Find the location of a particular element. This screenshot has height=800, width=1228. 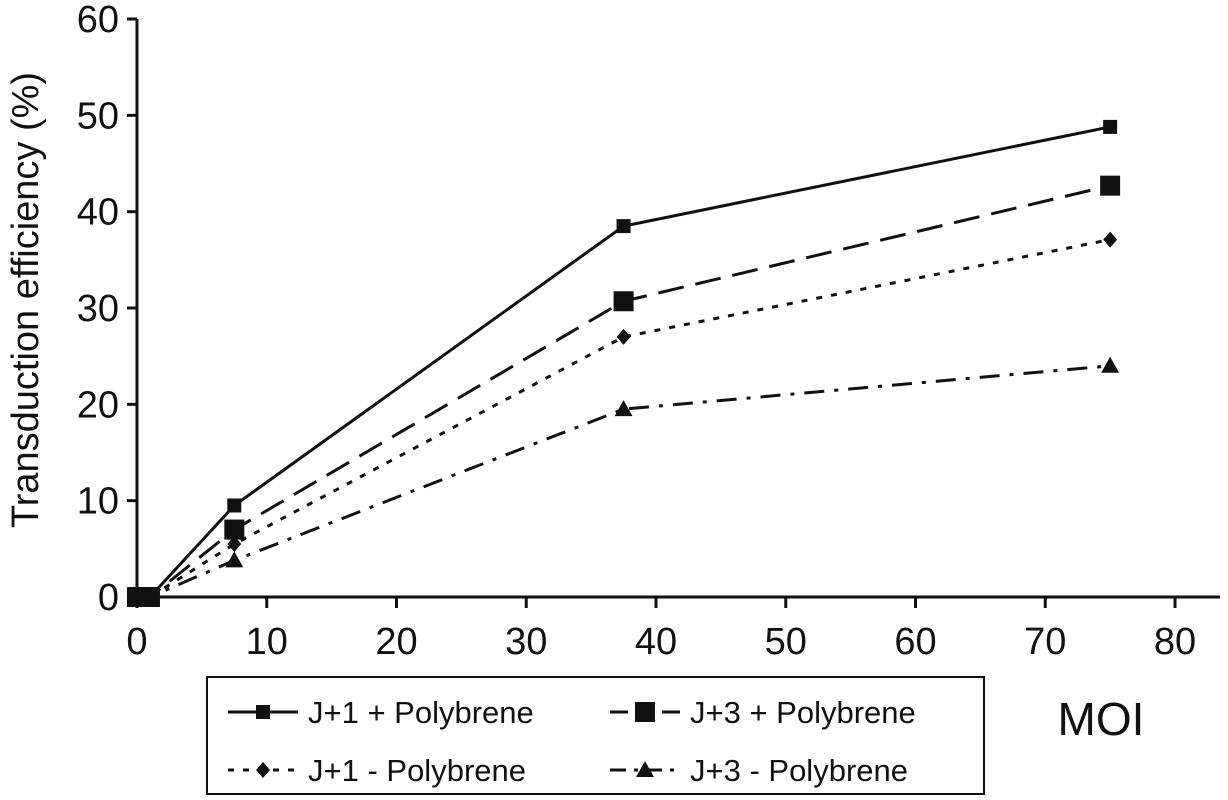

x-tick-label: 50 is located at coordinates (786, 642).